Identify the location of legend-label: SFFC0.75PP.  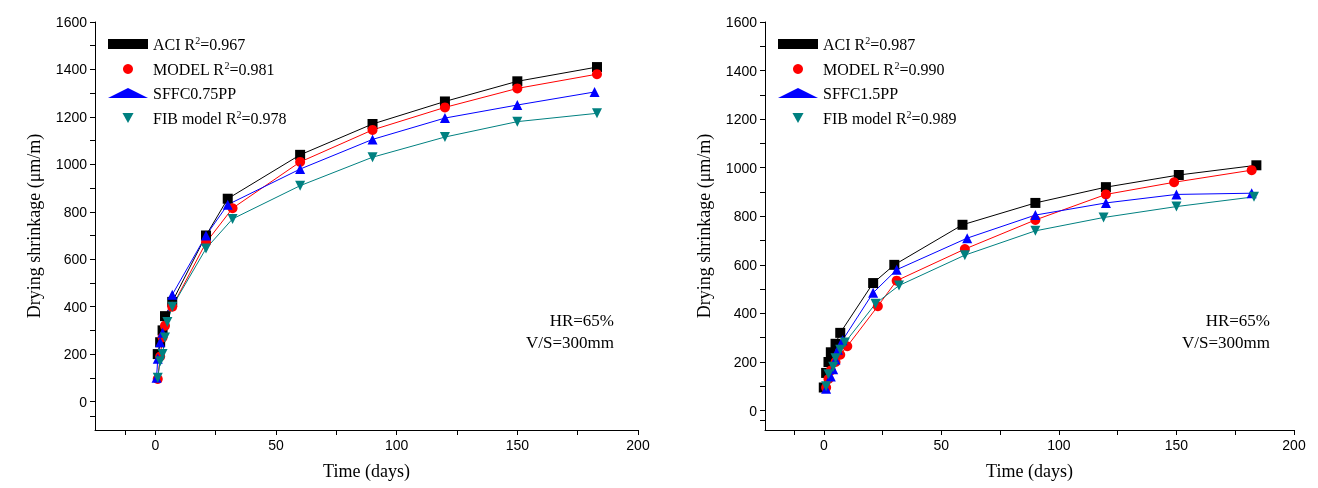
(195, 93).